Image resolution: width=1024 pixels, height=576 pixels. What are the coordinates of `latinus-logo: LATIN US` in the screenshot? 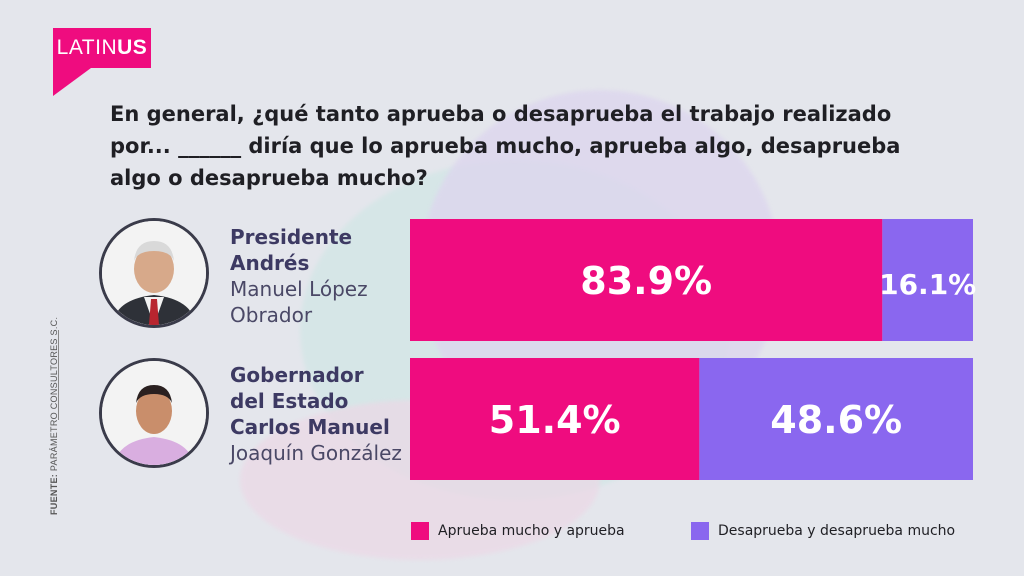 It's located at (102, 48).